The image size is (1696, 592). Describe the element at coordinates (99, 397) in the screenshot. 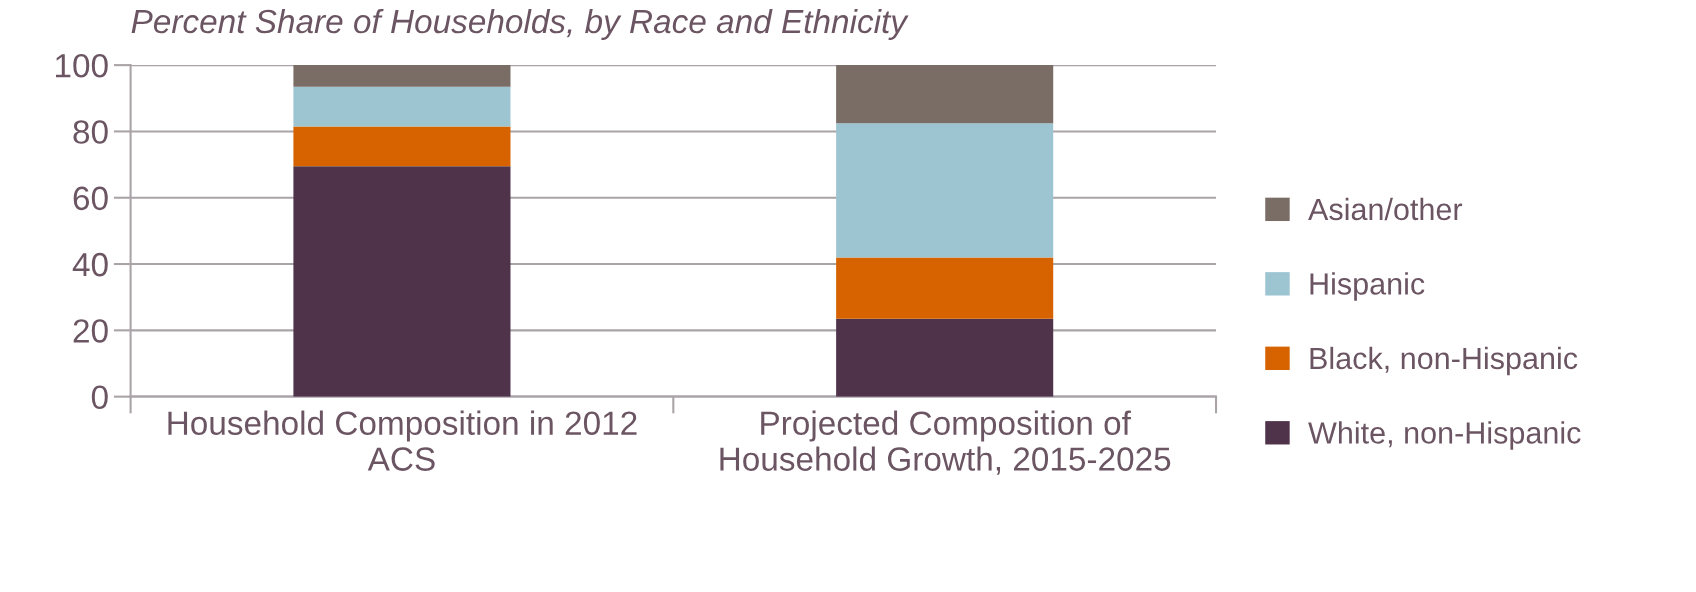

I see `y-tick-label: 0` at that location.